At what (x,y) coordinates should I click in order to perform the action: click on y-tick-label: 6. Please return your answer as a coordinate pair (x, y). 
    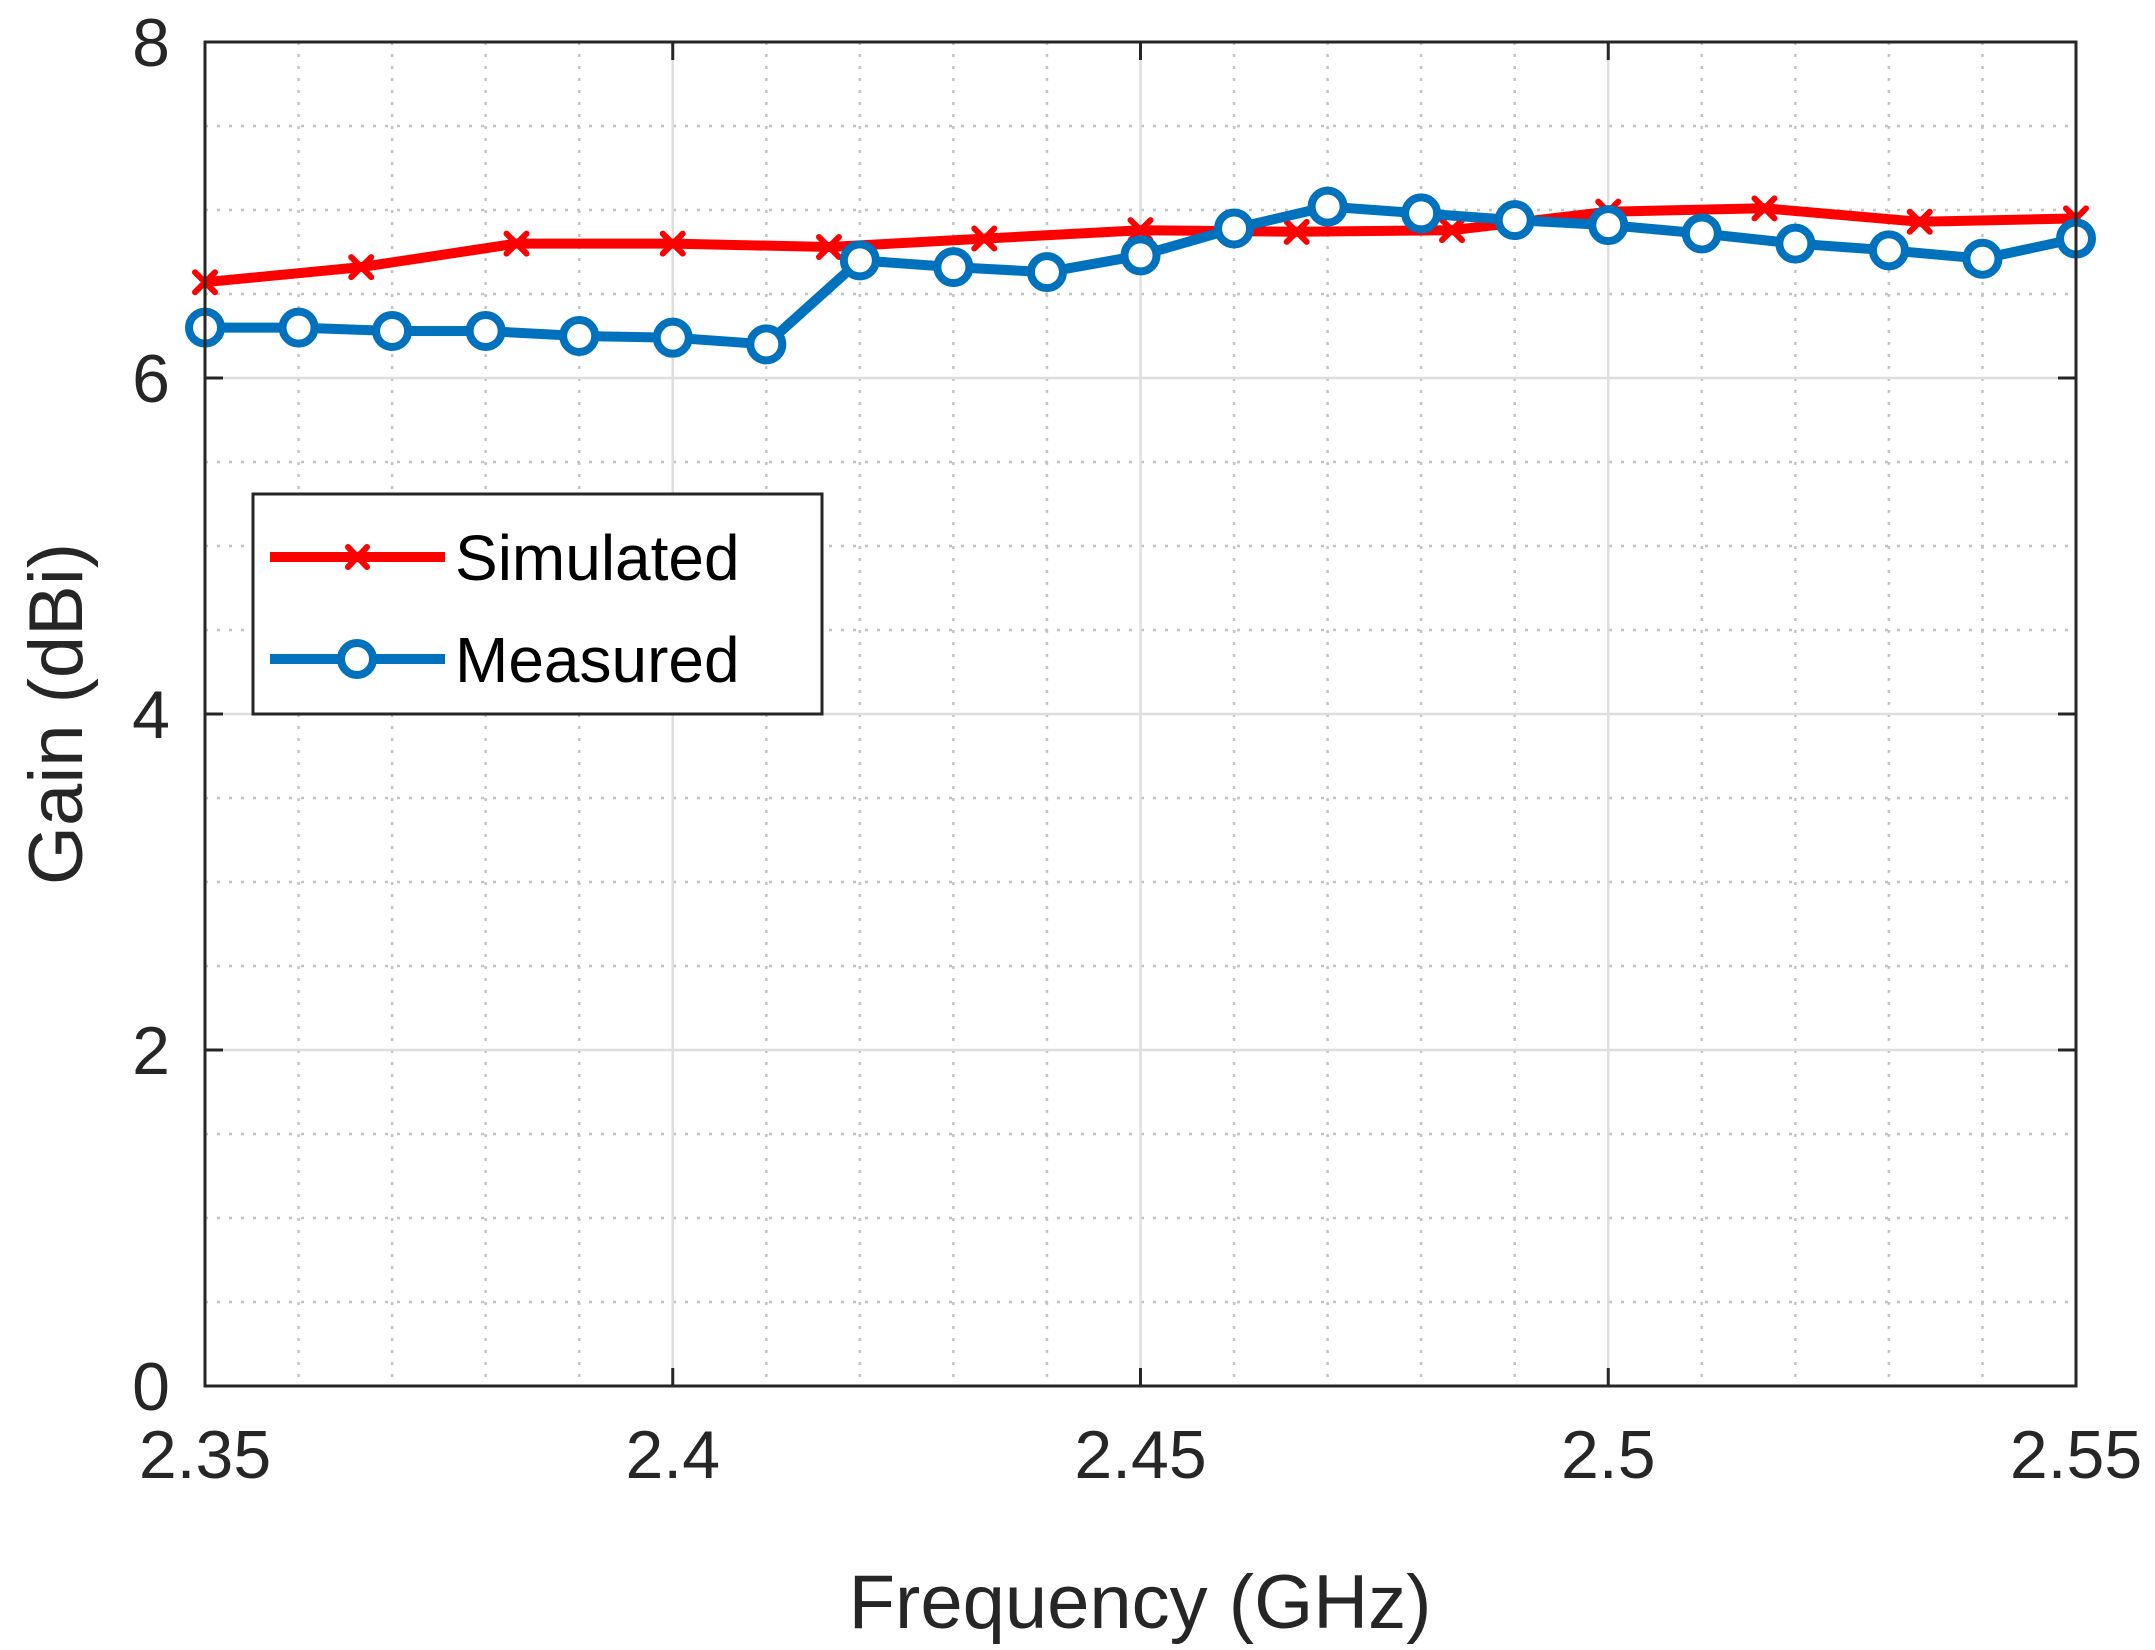
    Looking at the image, I should click on (151, 379).